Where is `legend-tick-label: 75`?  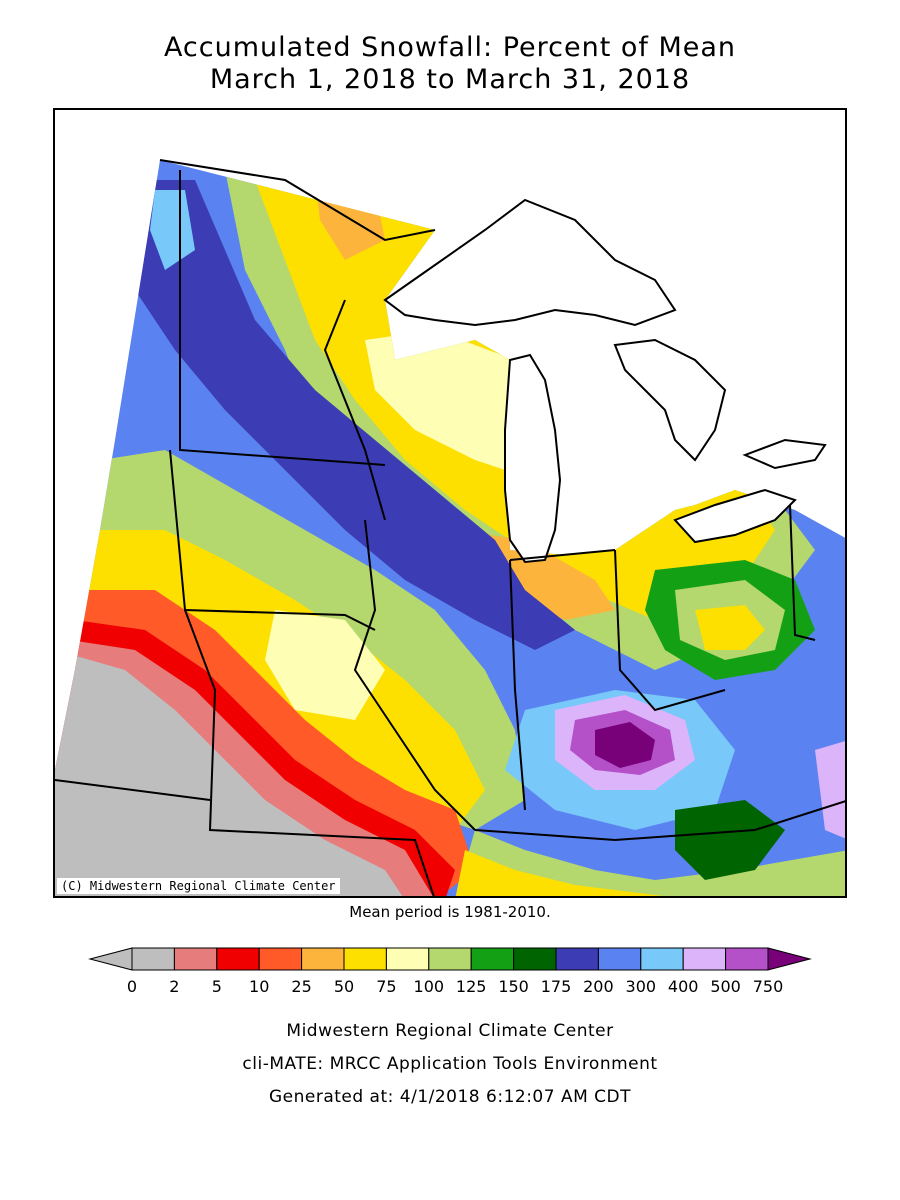 legend-tick-label: 75 is located at coordinates (386, 986).